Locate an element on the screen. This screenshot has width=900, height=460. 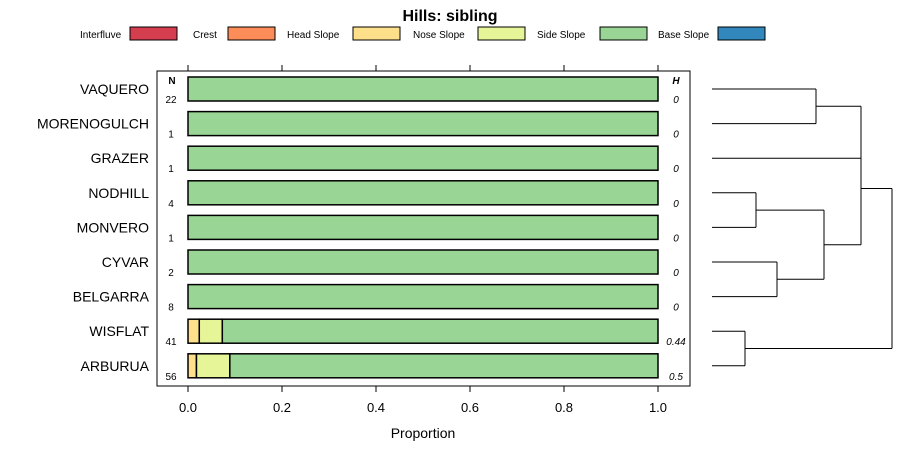
n-value: 22 is located at coordinates (171, 100).